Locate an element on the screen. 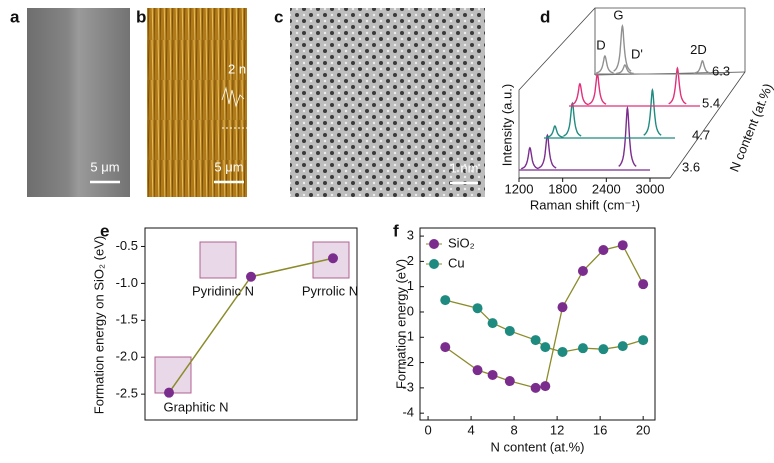 Image resolution: width=774 pixels, height=463 pixels. panel-label: b is located at coordinates (141, 16).